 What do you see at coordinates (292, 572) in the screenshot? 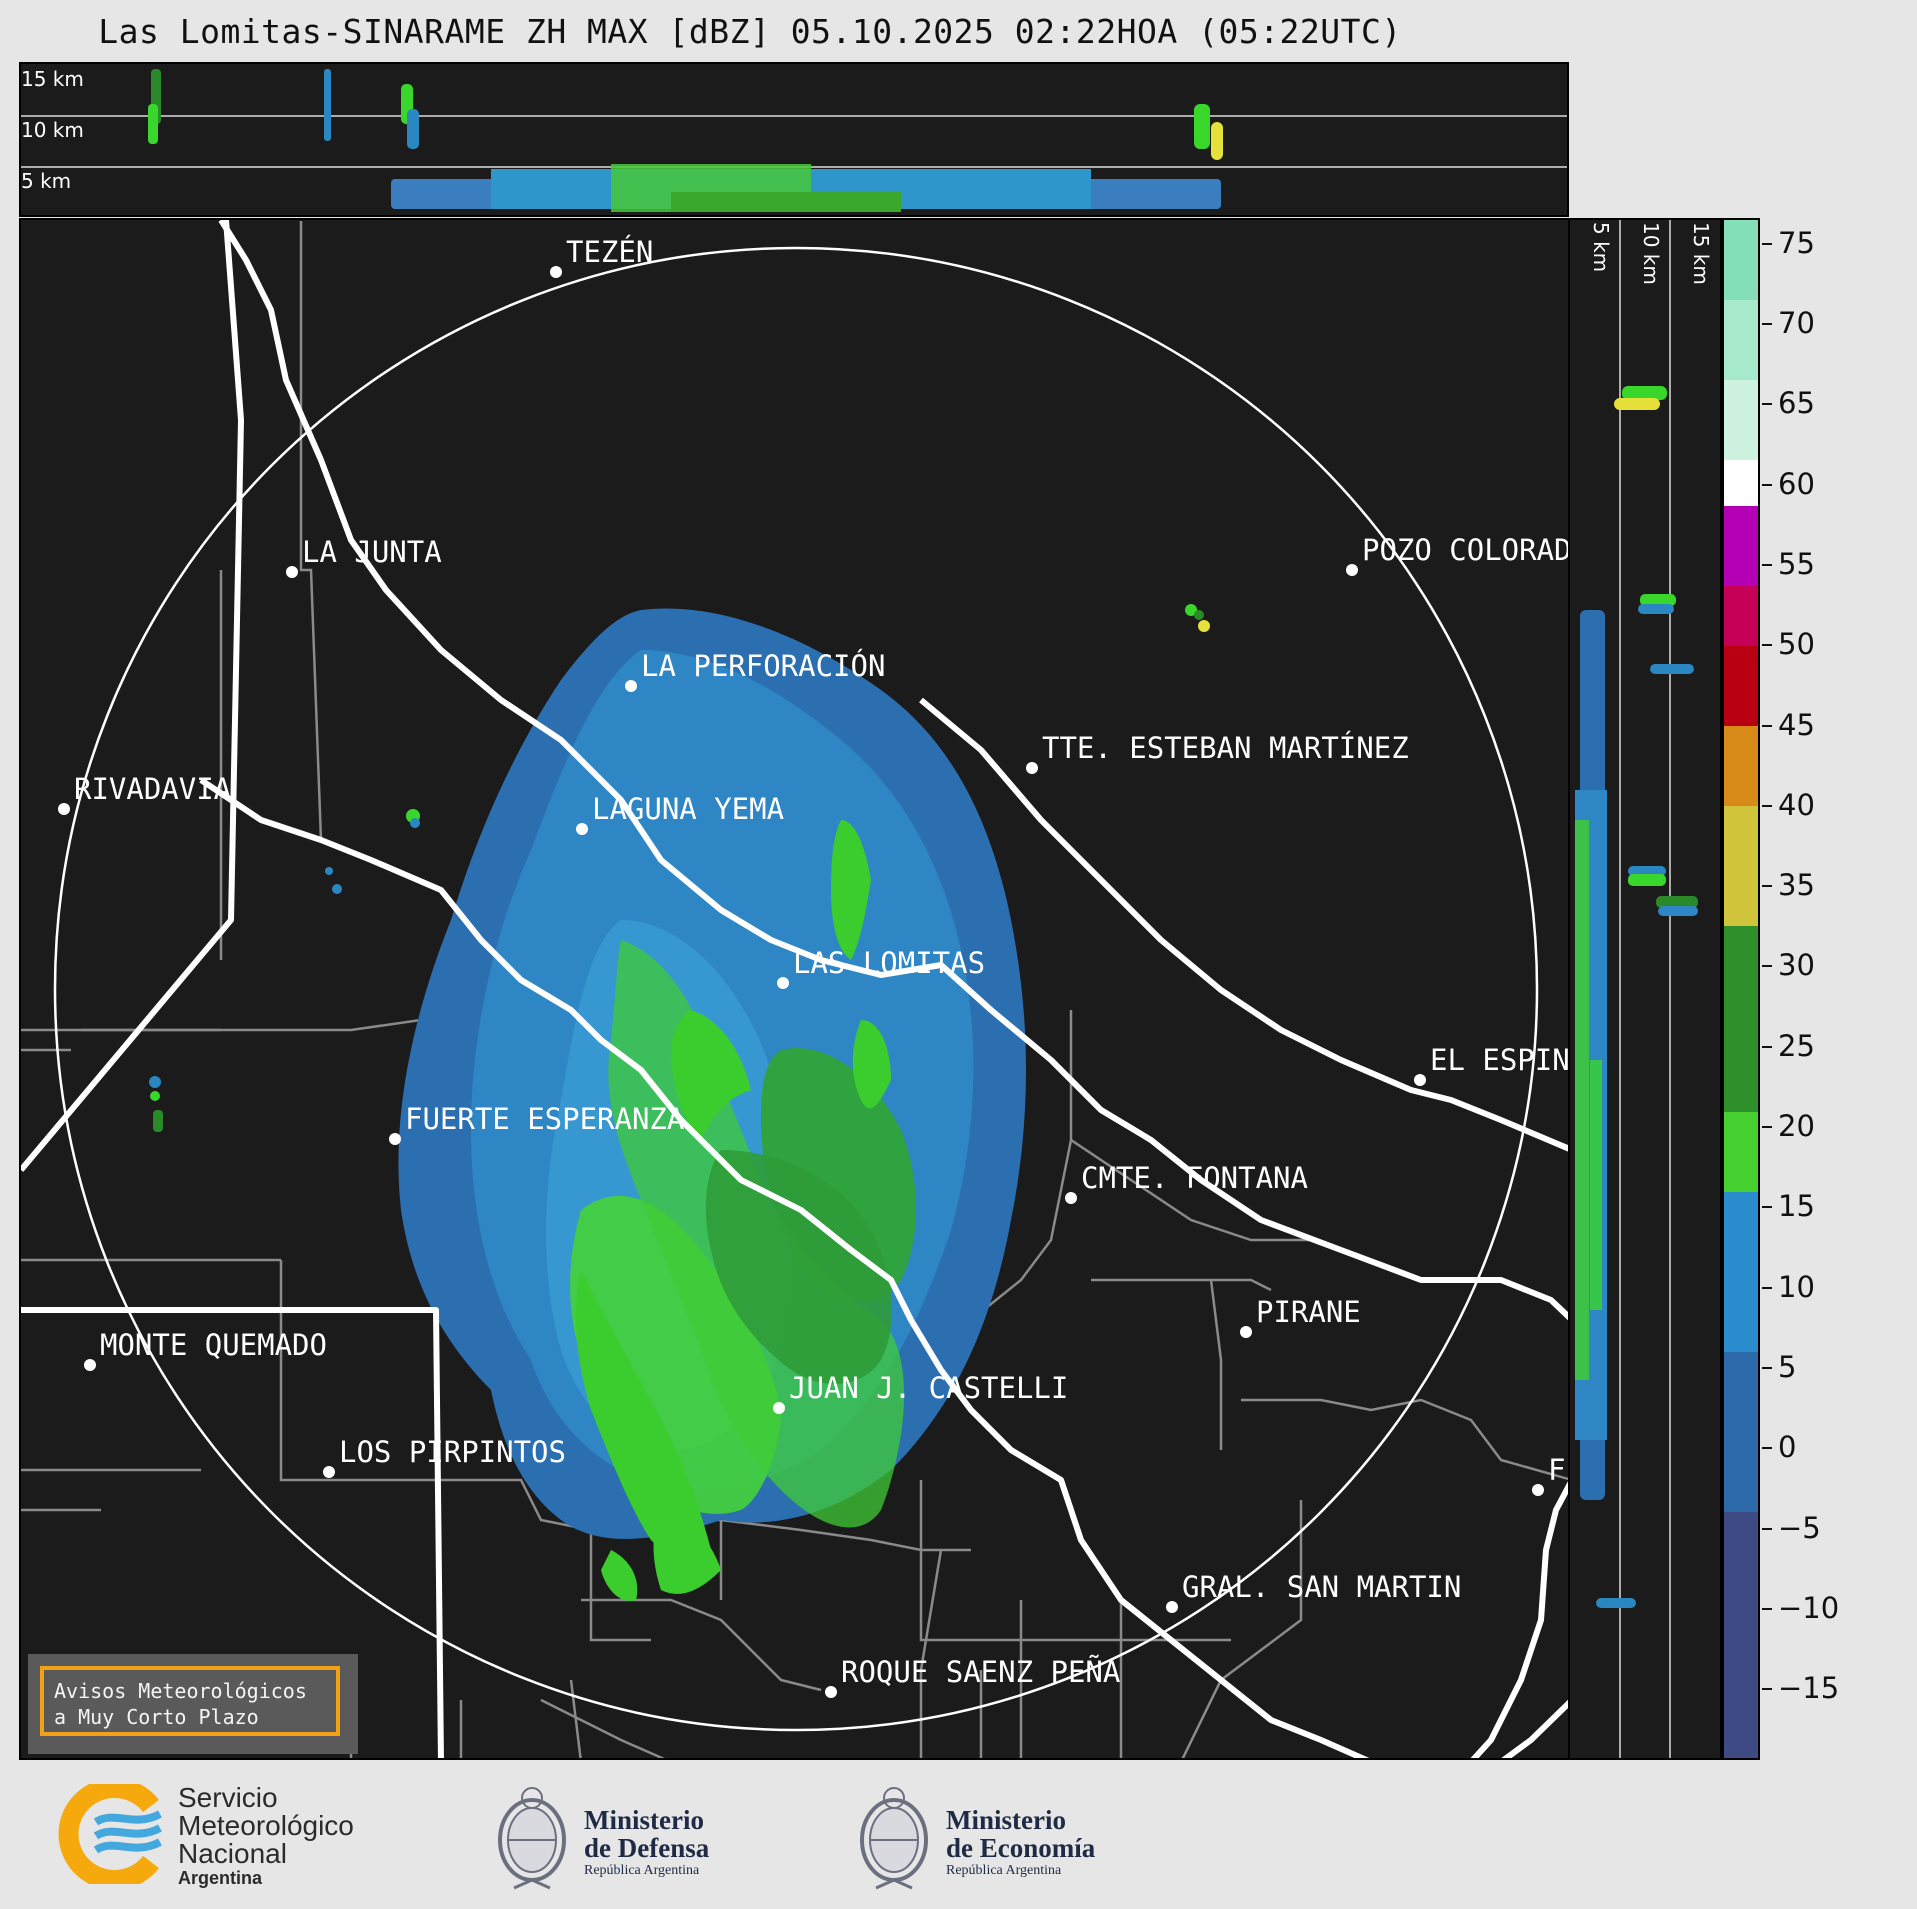
I see `city-marker-la-junta` at bounding box center [292, 572].